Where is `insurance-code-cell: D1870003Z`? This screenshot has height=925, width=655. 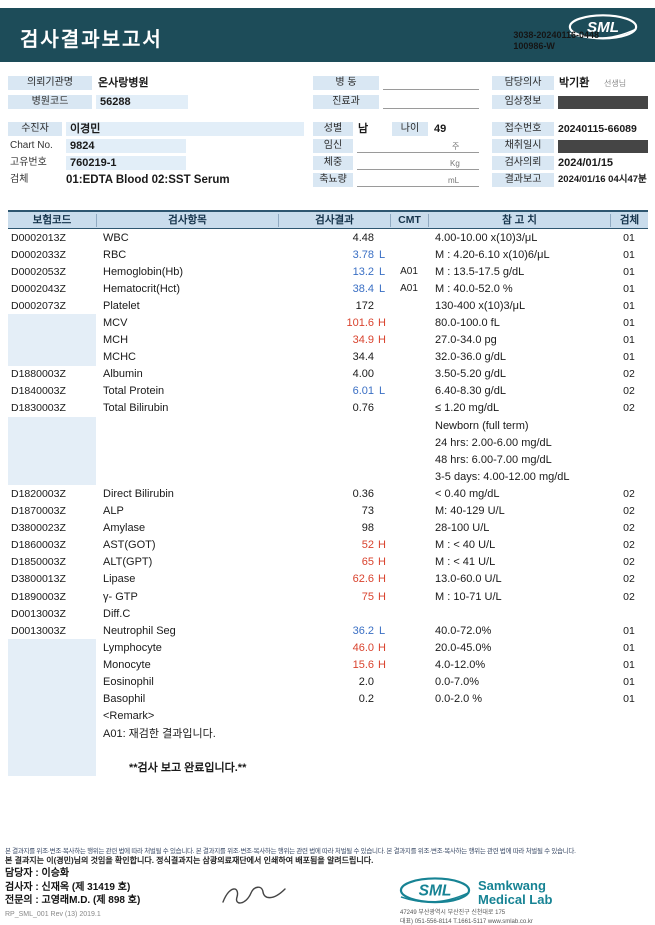 insurance-code-cell: D1870003Z is located at coordinates (38, 511).